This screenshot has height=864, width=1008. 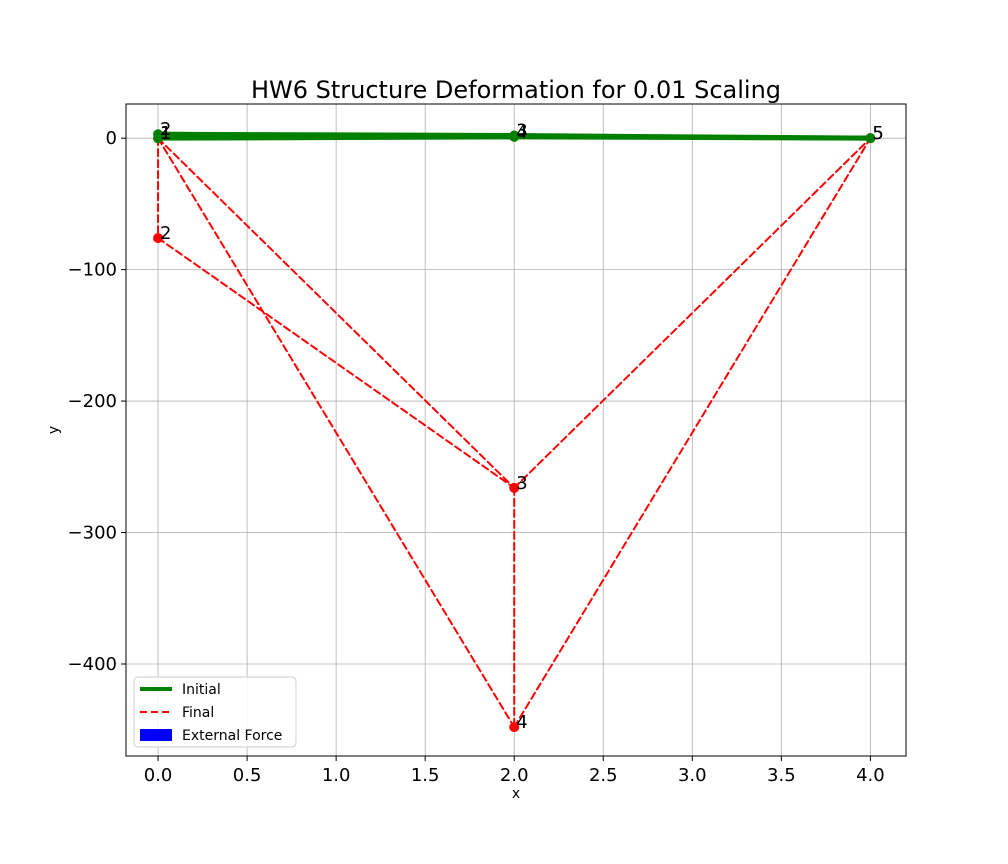 I want to click on legend-entry-label: External Force, so click(x=232, y=736).